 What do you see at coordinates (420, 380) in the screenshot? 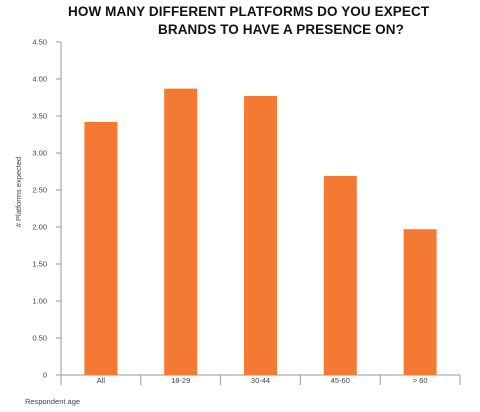
I see `x-tick-label: > 60` at bounding box center [420, 380].